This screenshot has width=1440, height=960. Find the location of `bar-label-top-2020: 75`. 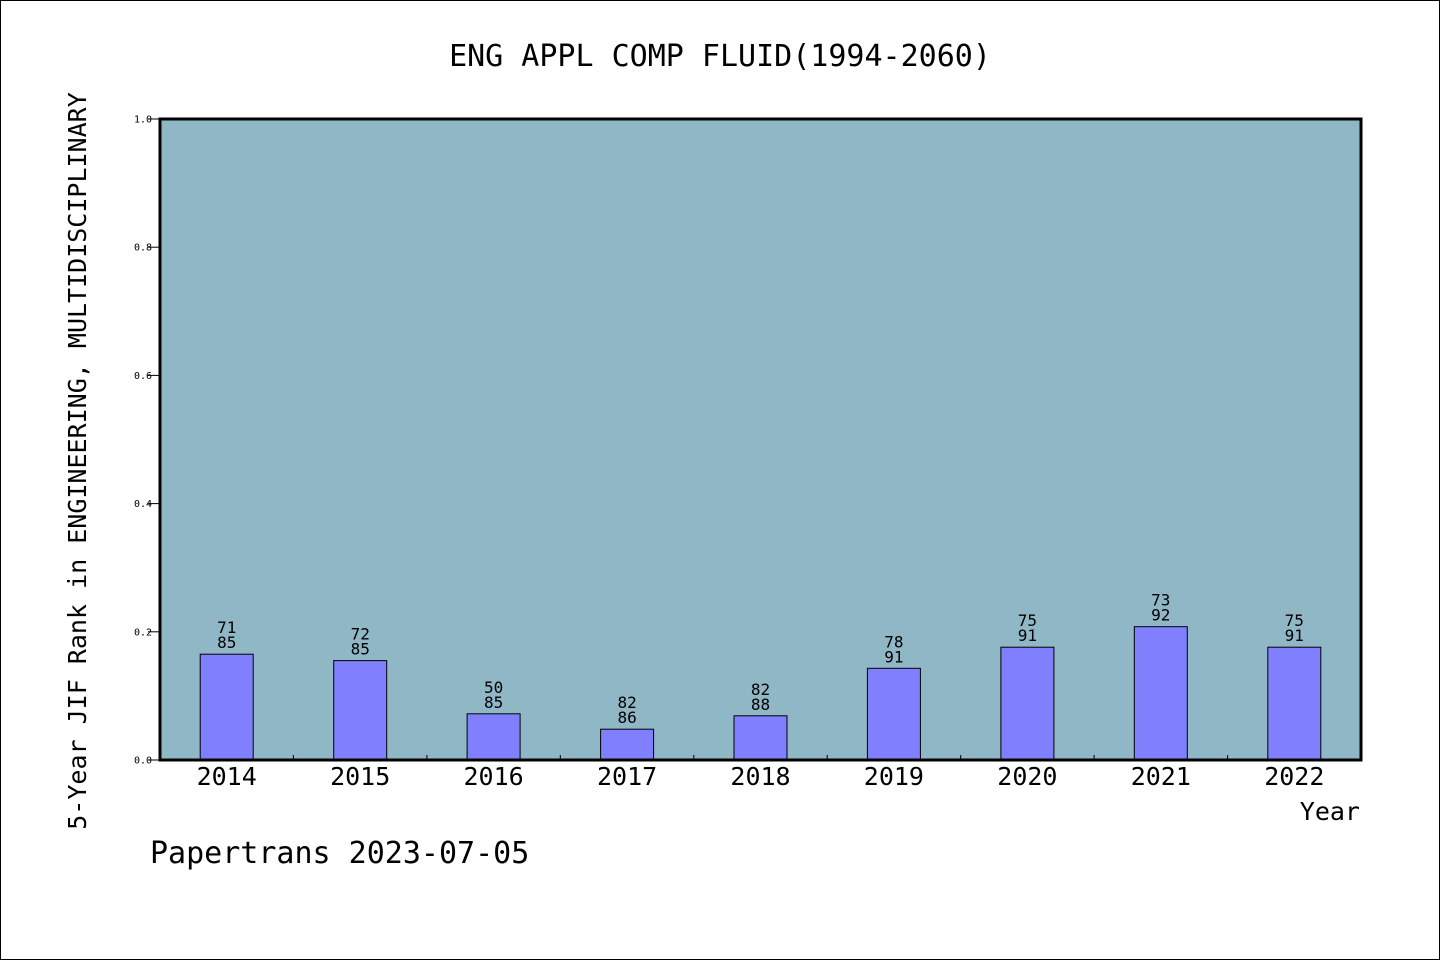

bar-label-top-2020: 75 is located at coordinates (1027, 620).